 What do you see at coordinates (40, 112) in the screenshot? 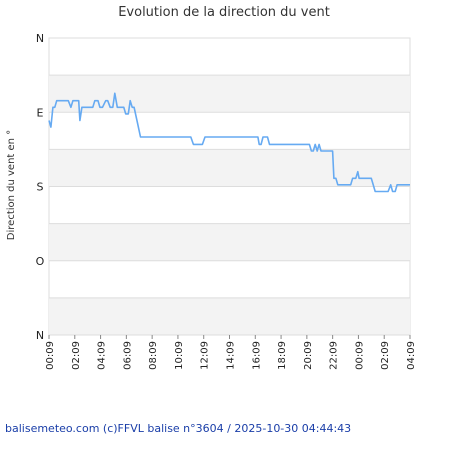
I see `y-tick-label: E` at bounding box center [40, 112].